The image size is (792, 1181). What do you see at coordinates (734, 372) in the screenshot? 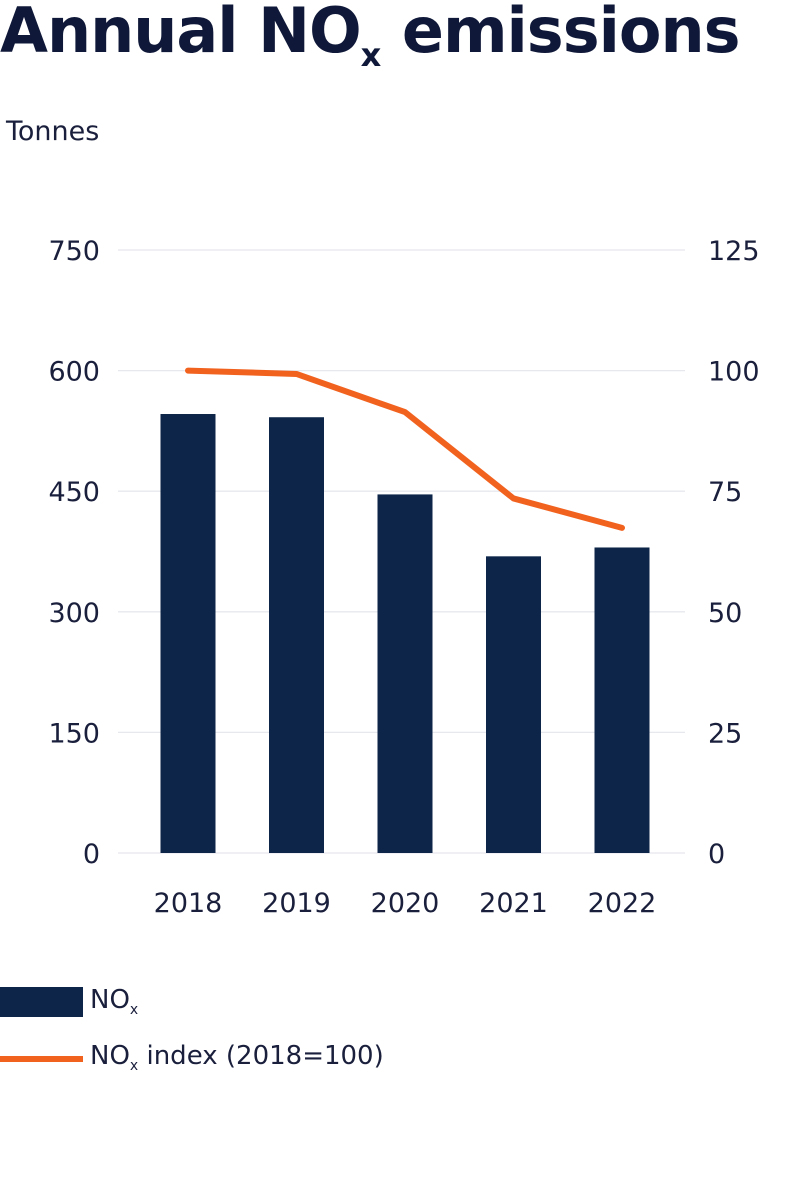
I see `y-right-tick-label: 100` at bounding box center [734, 372].